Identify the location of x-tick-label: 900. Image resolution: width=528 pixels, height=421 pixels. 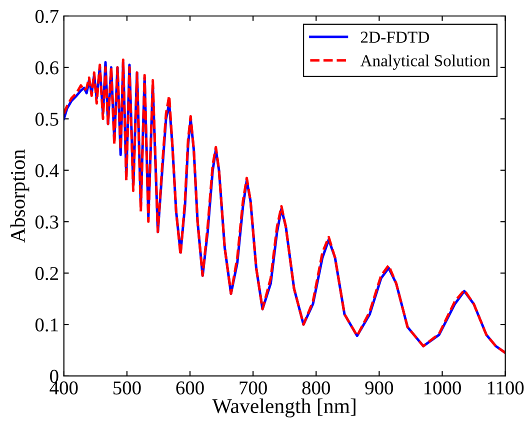
(379, 387).